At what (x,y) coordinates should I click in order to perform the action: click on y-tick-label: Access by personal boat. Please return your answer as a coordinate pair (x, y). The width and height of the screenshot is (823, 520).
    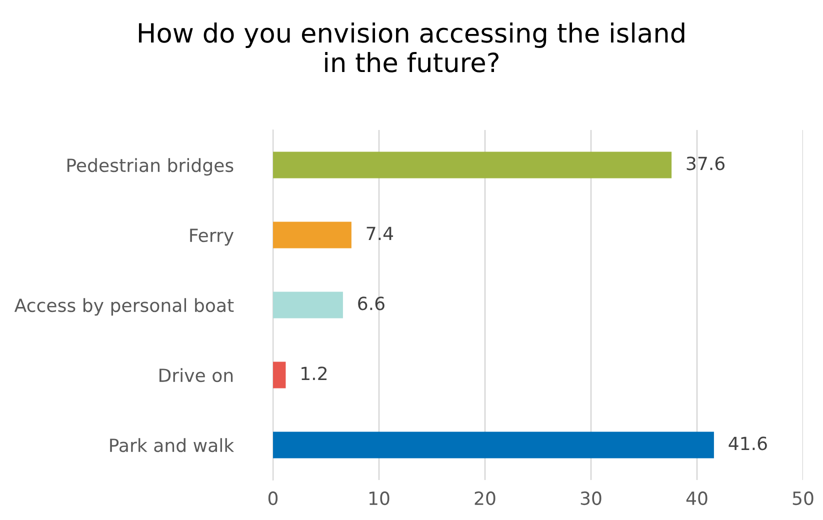
    Looking at the image, I should click on (124, 307).